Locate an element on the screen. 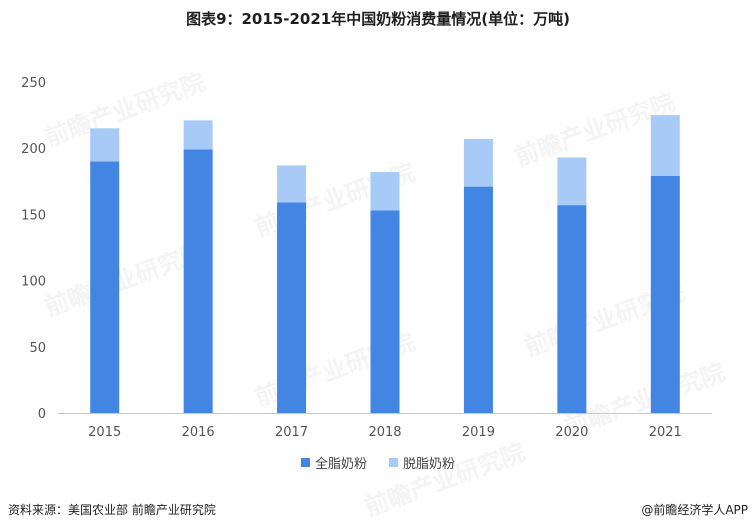 Image resolution: width=756 pixels, height=531 pixels. x-tick-label: 2018 is located at coordinates (384, 432).